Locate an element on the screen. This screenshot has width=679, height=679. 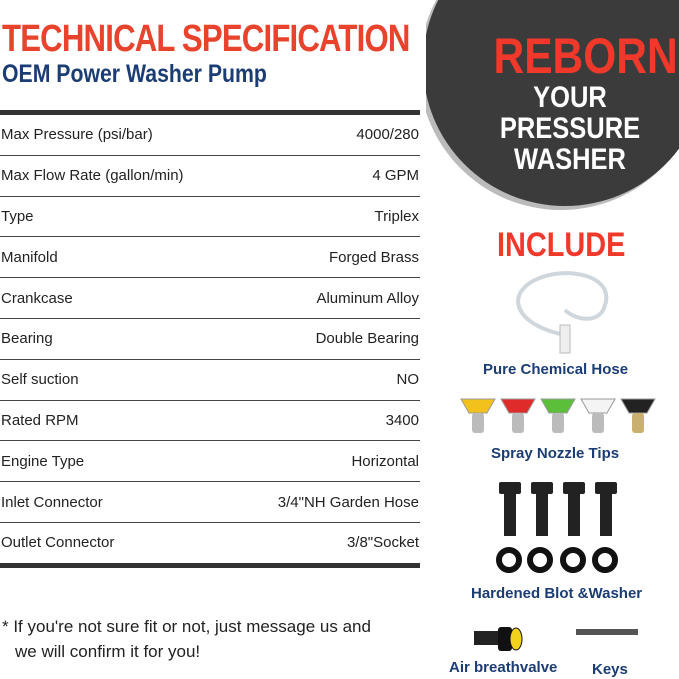
spec-value: 3400 is located at coordinates (402, 420).